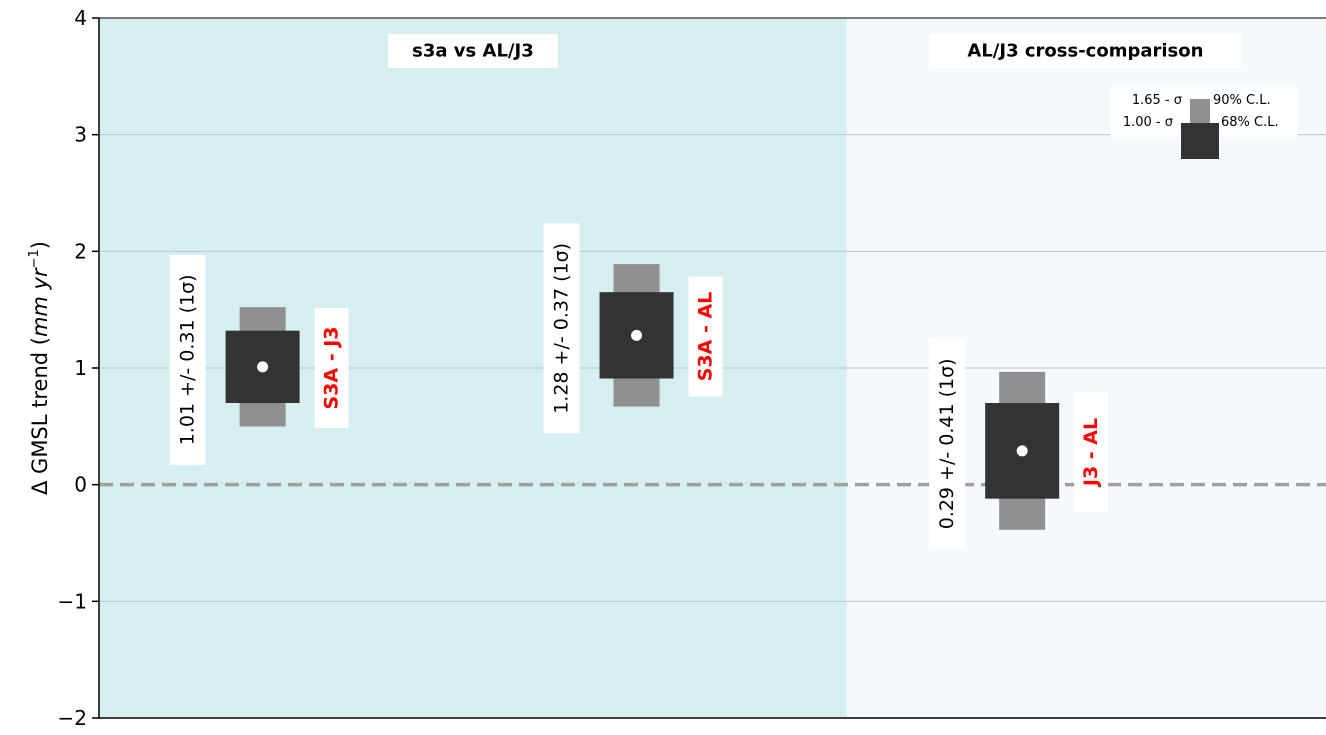  I want to click on pair-label: J3 - AL, so click(1091, 453).